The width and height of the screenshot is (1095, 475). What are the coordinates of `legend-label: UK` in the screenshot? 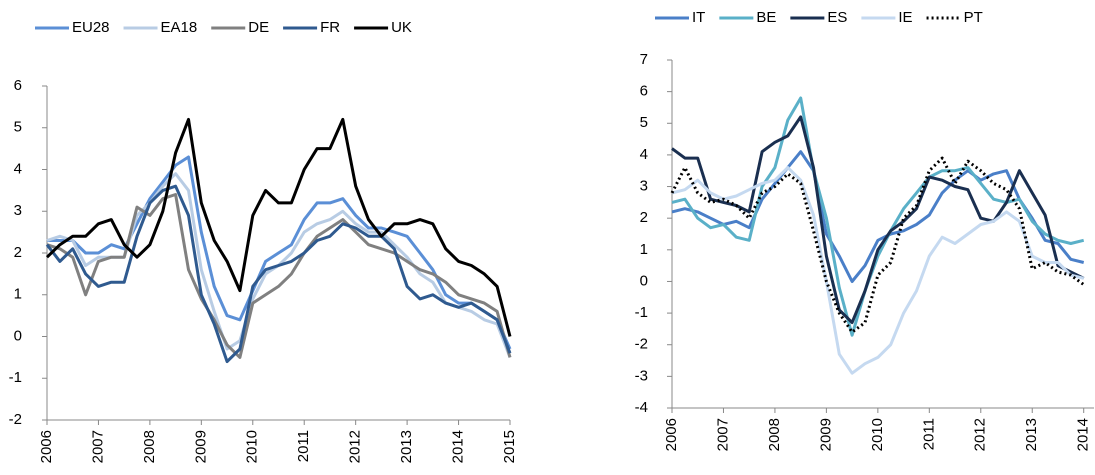 It's located at (401, 27).